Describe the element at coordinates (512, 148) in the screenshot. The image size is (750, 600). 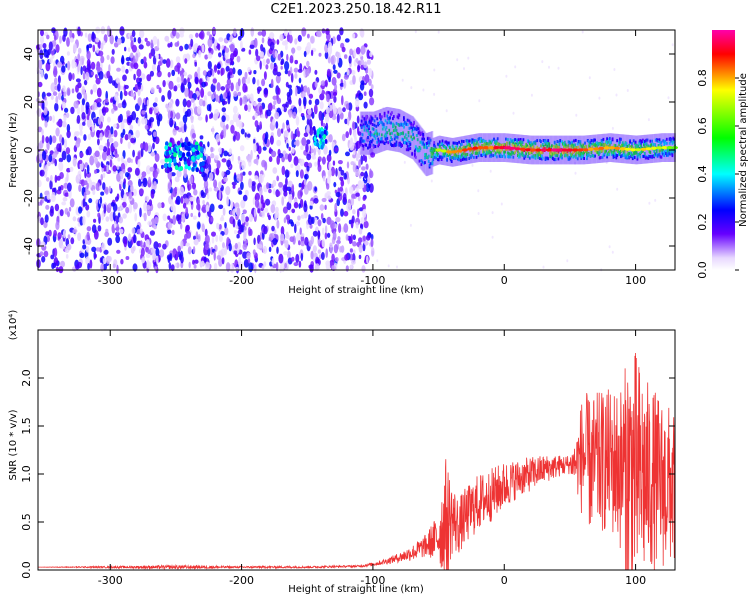
I see `signal-core` at that location.